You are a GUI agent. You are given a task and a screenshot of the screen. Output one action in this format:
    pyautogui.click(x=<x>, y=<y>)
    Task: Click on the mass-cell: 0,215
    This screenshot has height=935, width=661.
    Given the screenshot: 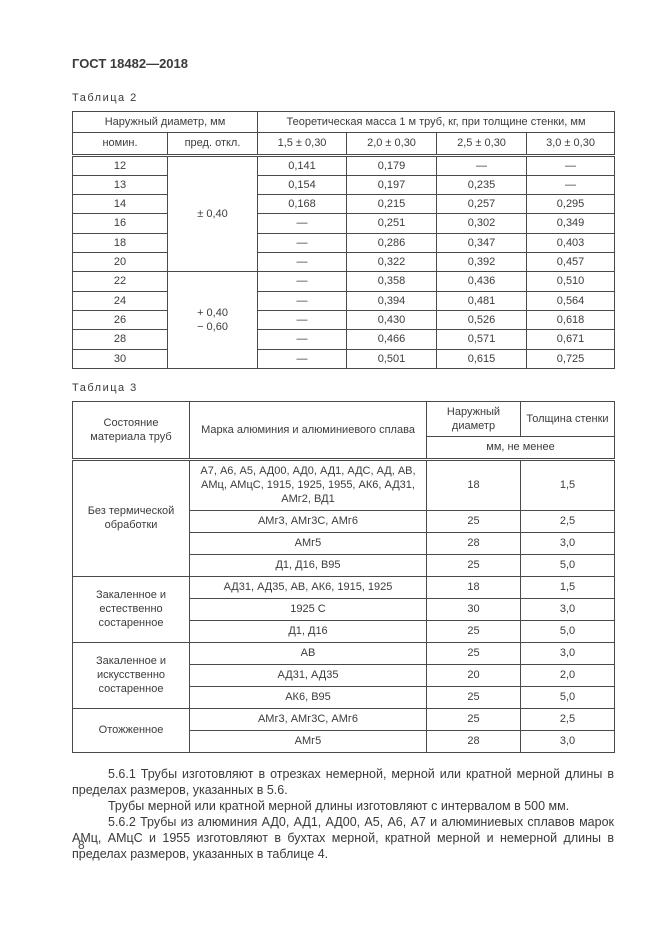 What is the action you would take?
    pyautogui.click(x=392, y=204)
    